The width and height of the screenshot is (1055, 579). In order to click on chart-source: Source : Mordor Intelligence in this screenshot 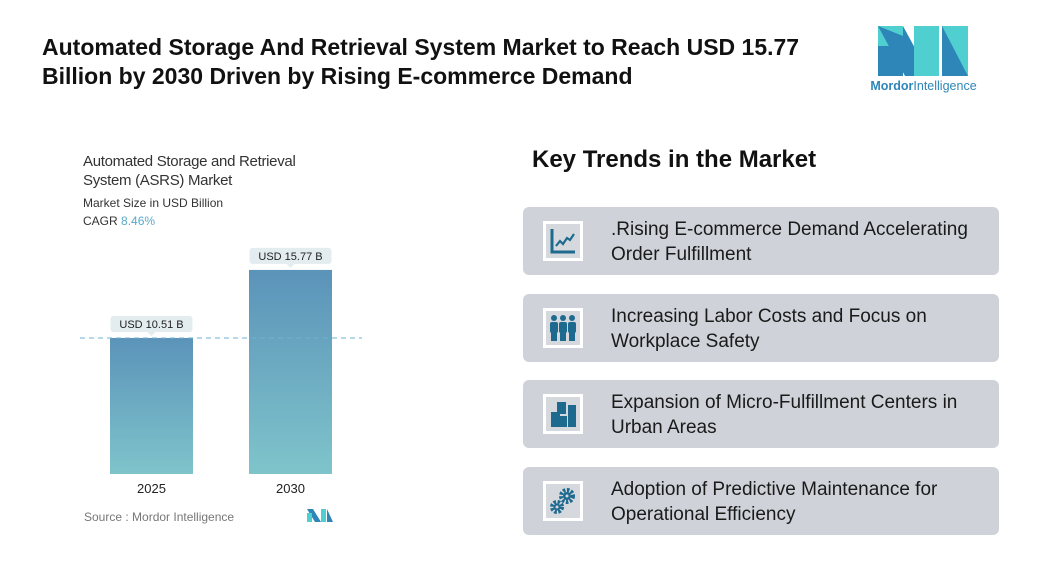, I will do `click(159, 517)`.